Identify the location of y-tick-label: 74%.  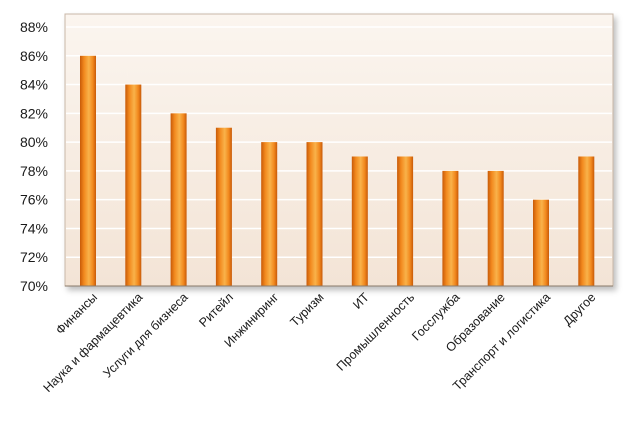
(34, 228).